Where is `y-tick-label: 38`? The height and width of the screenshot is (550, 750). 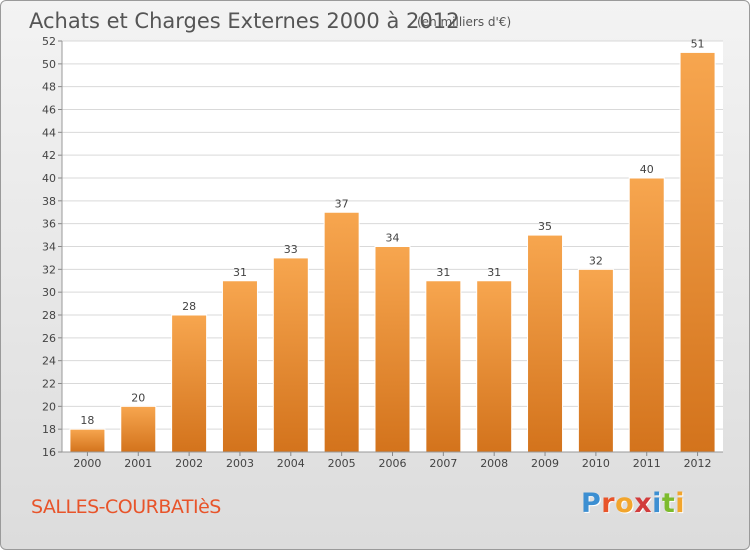
y-tick-label: 38 is located at coordinates (49, 201).